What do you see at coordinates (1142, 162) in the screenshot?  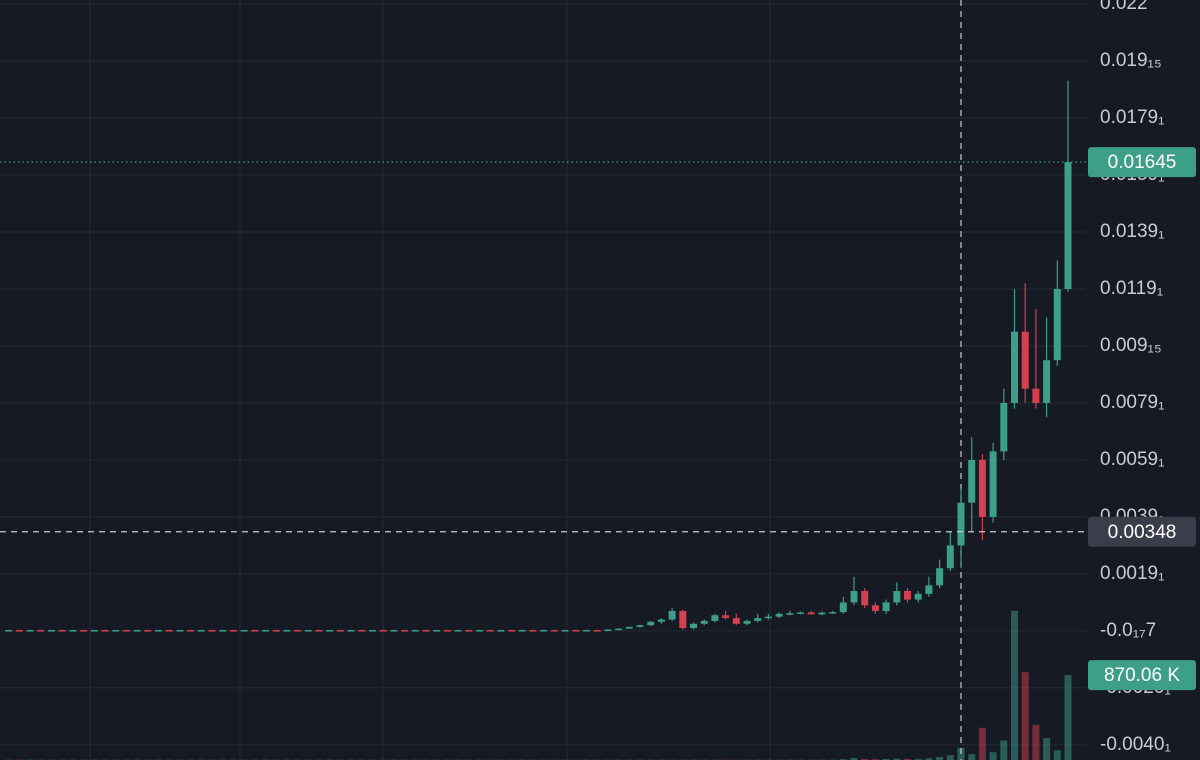 I see `last-price-tag: 0.01645` at bounding box center [1142, 162].